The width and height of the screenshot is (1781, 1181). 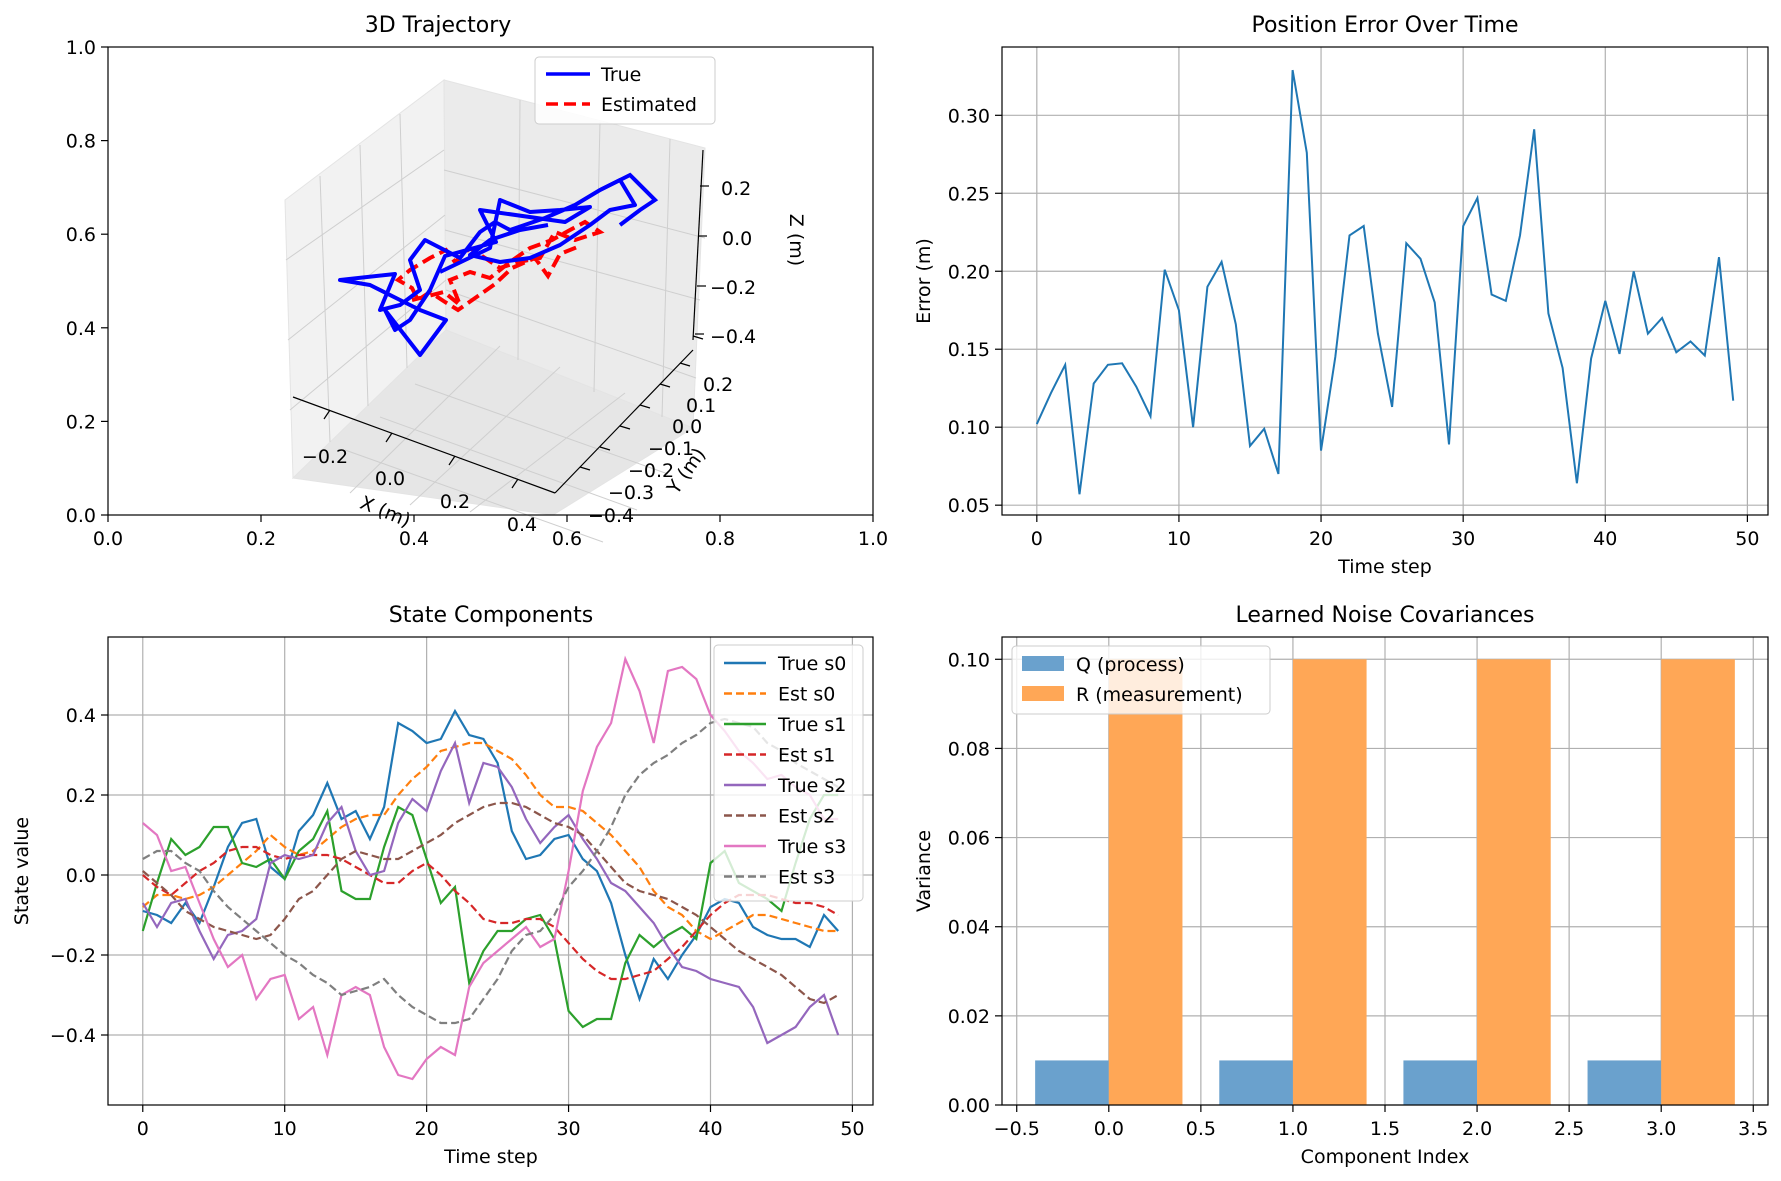 I want to click on frame-x-tick-label: 0.4, so click(x=414, y=539).